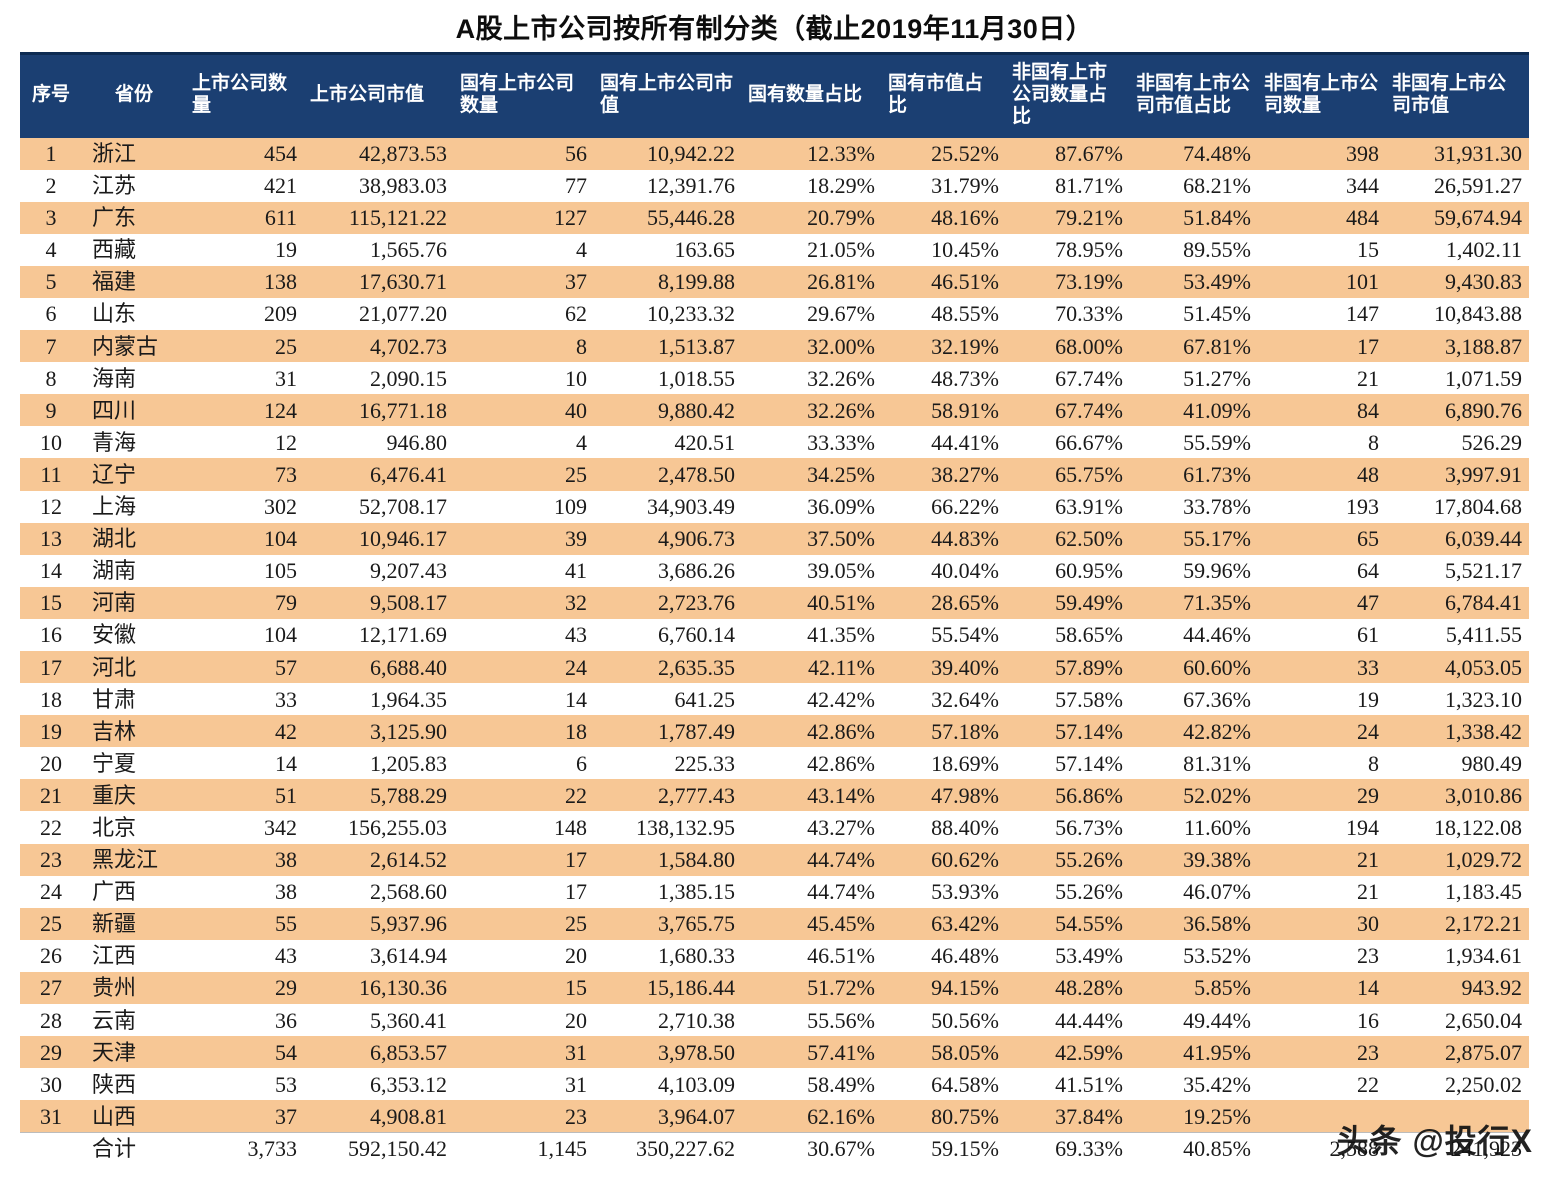 Image resolution: width=1549 pixels, height=1190 pixels. What do you see at coordinates (245, 95) in the screenshot?
I see `column-header-listed-count: 上市公司数量` at bounding box center [245, 95].